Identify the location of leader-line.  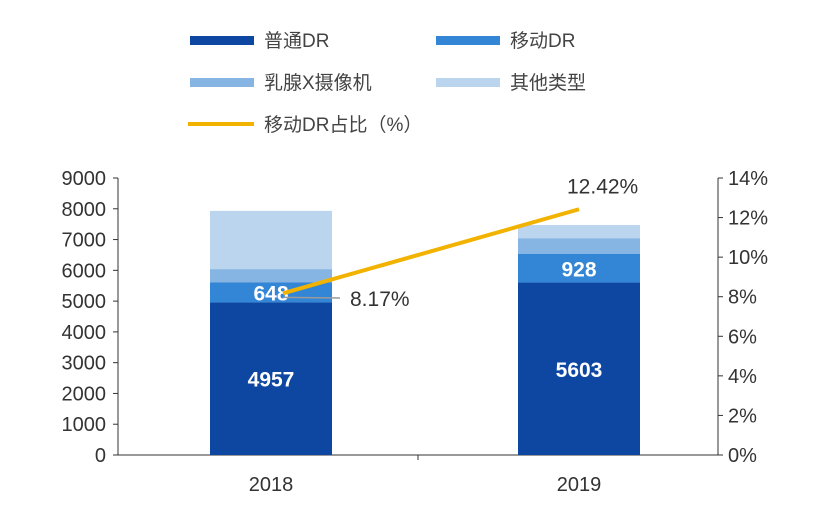
(311, 297).